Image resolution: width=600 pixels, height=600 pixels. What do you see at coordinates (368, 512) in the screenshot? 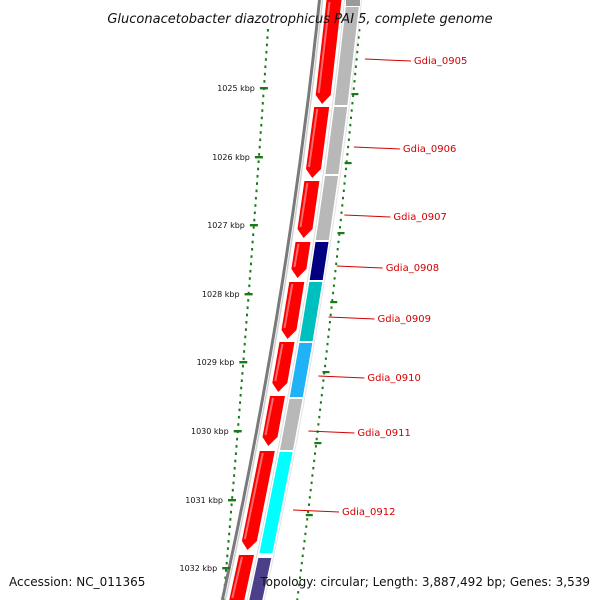
I see `gene-label: Gdia_0912` at bounding box center [368, 512].